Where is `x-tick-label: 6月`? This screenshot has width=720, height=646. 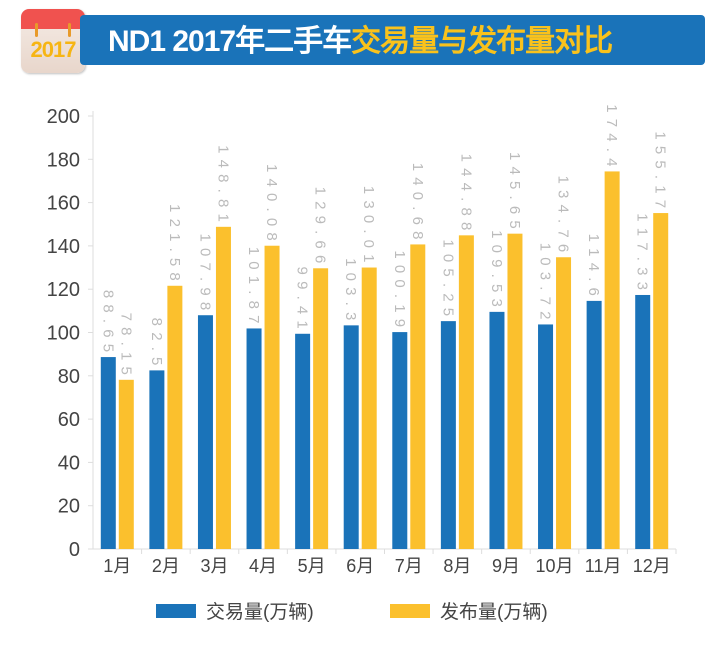
x-tick-label: 6月 is located at coordinates (360, 566).